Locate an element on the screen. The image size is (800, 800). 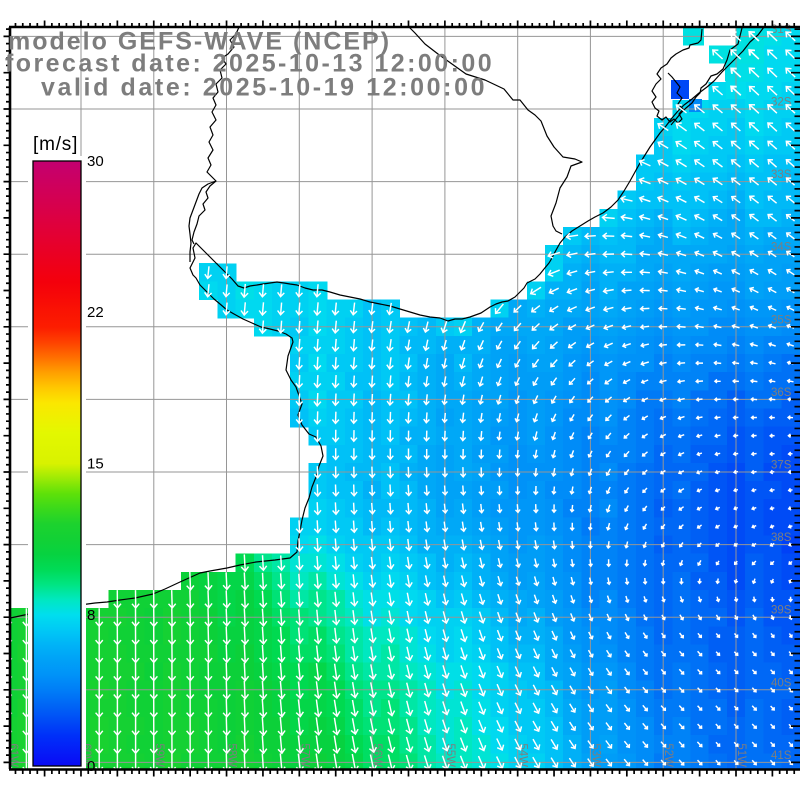
svg-text: 36S is located at coordinates (781, 393).